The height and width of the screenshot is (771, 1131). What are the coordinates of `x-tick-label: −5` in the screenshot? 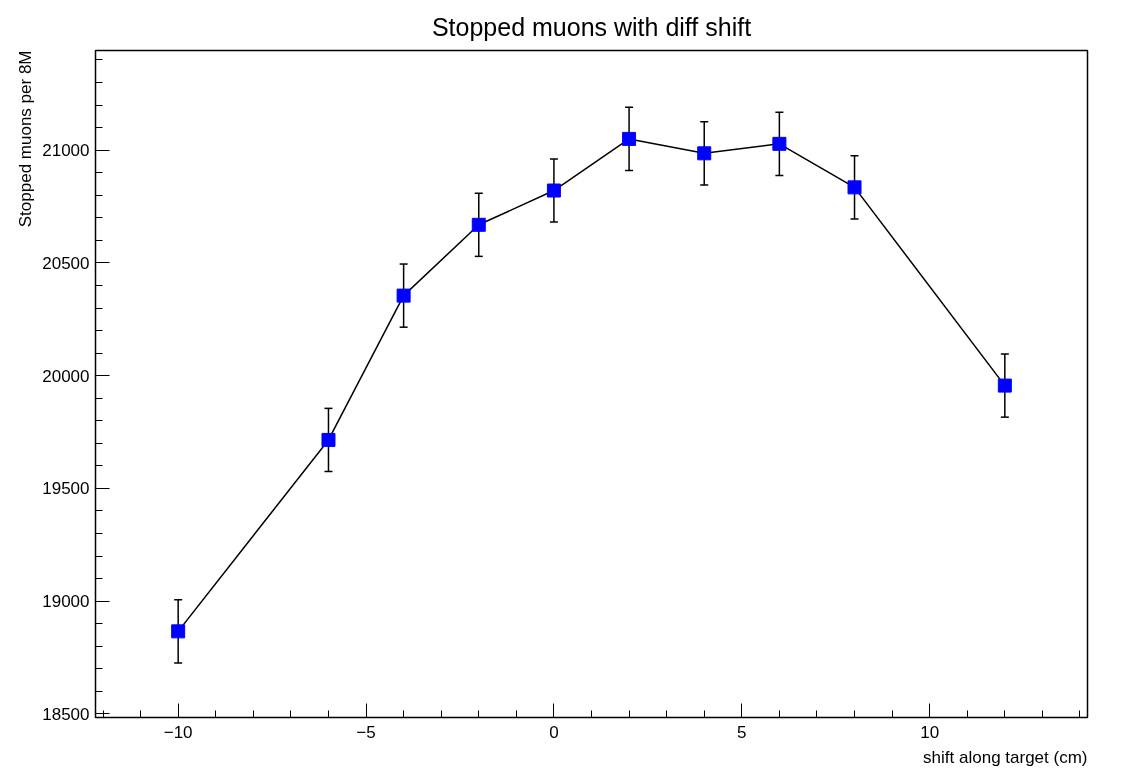 It's located at (366, 732).